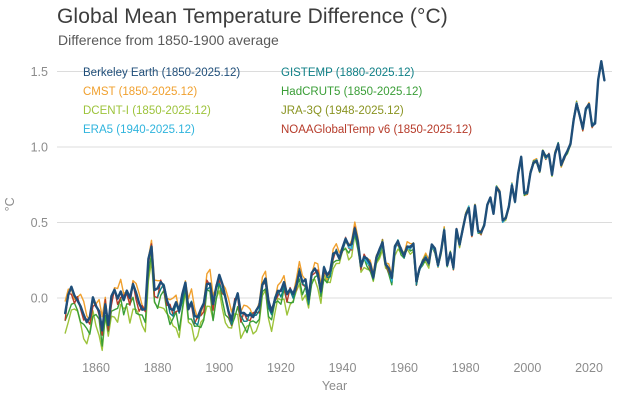 The width and height of the screenshot is (626, 412). What do you see at coordinates (140, 92) in the screenshot?
I see `legend-item-cmst: CMST (1850-2025.12)` at bounding box center [140, 92].